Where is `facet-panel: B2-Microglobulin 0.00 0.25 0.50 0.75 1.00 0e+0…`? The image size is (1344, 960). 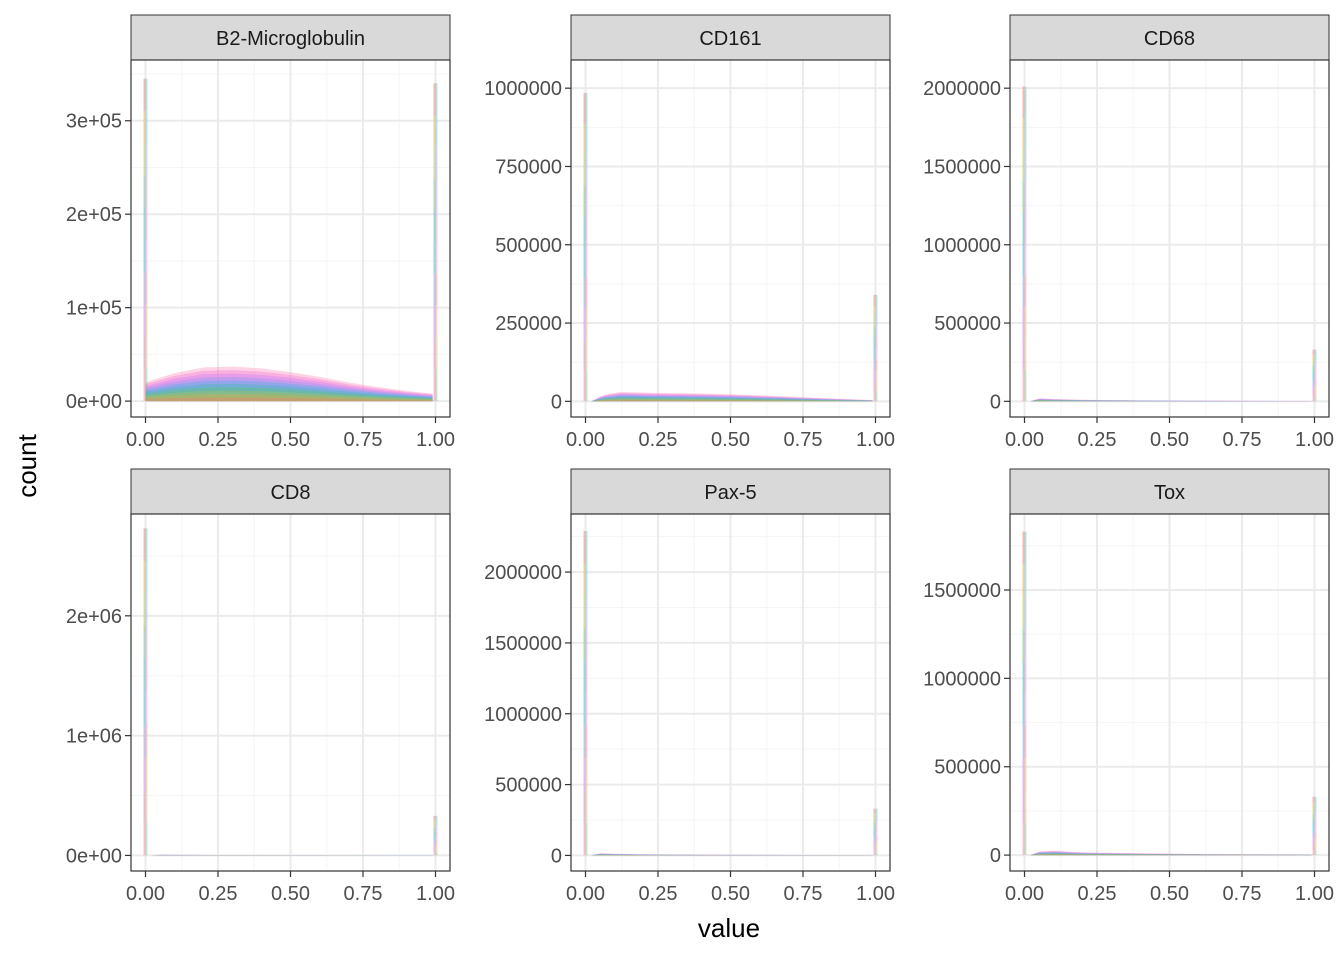
facet-panel: B2-Microglobulin 0.00 0.25 0.50 0.75 1.00 0e+0… is located at coordinates (260, 232).